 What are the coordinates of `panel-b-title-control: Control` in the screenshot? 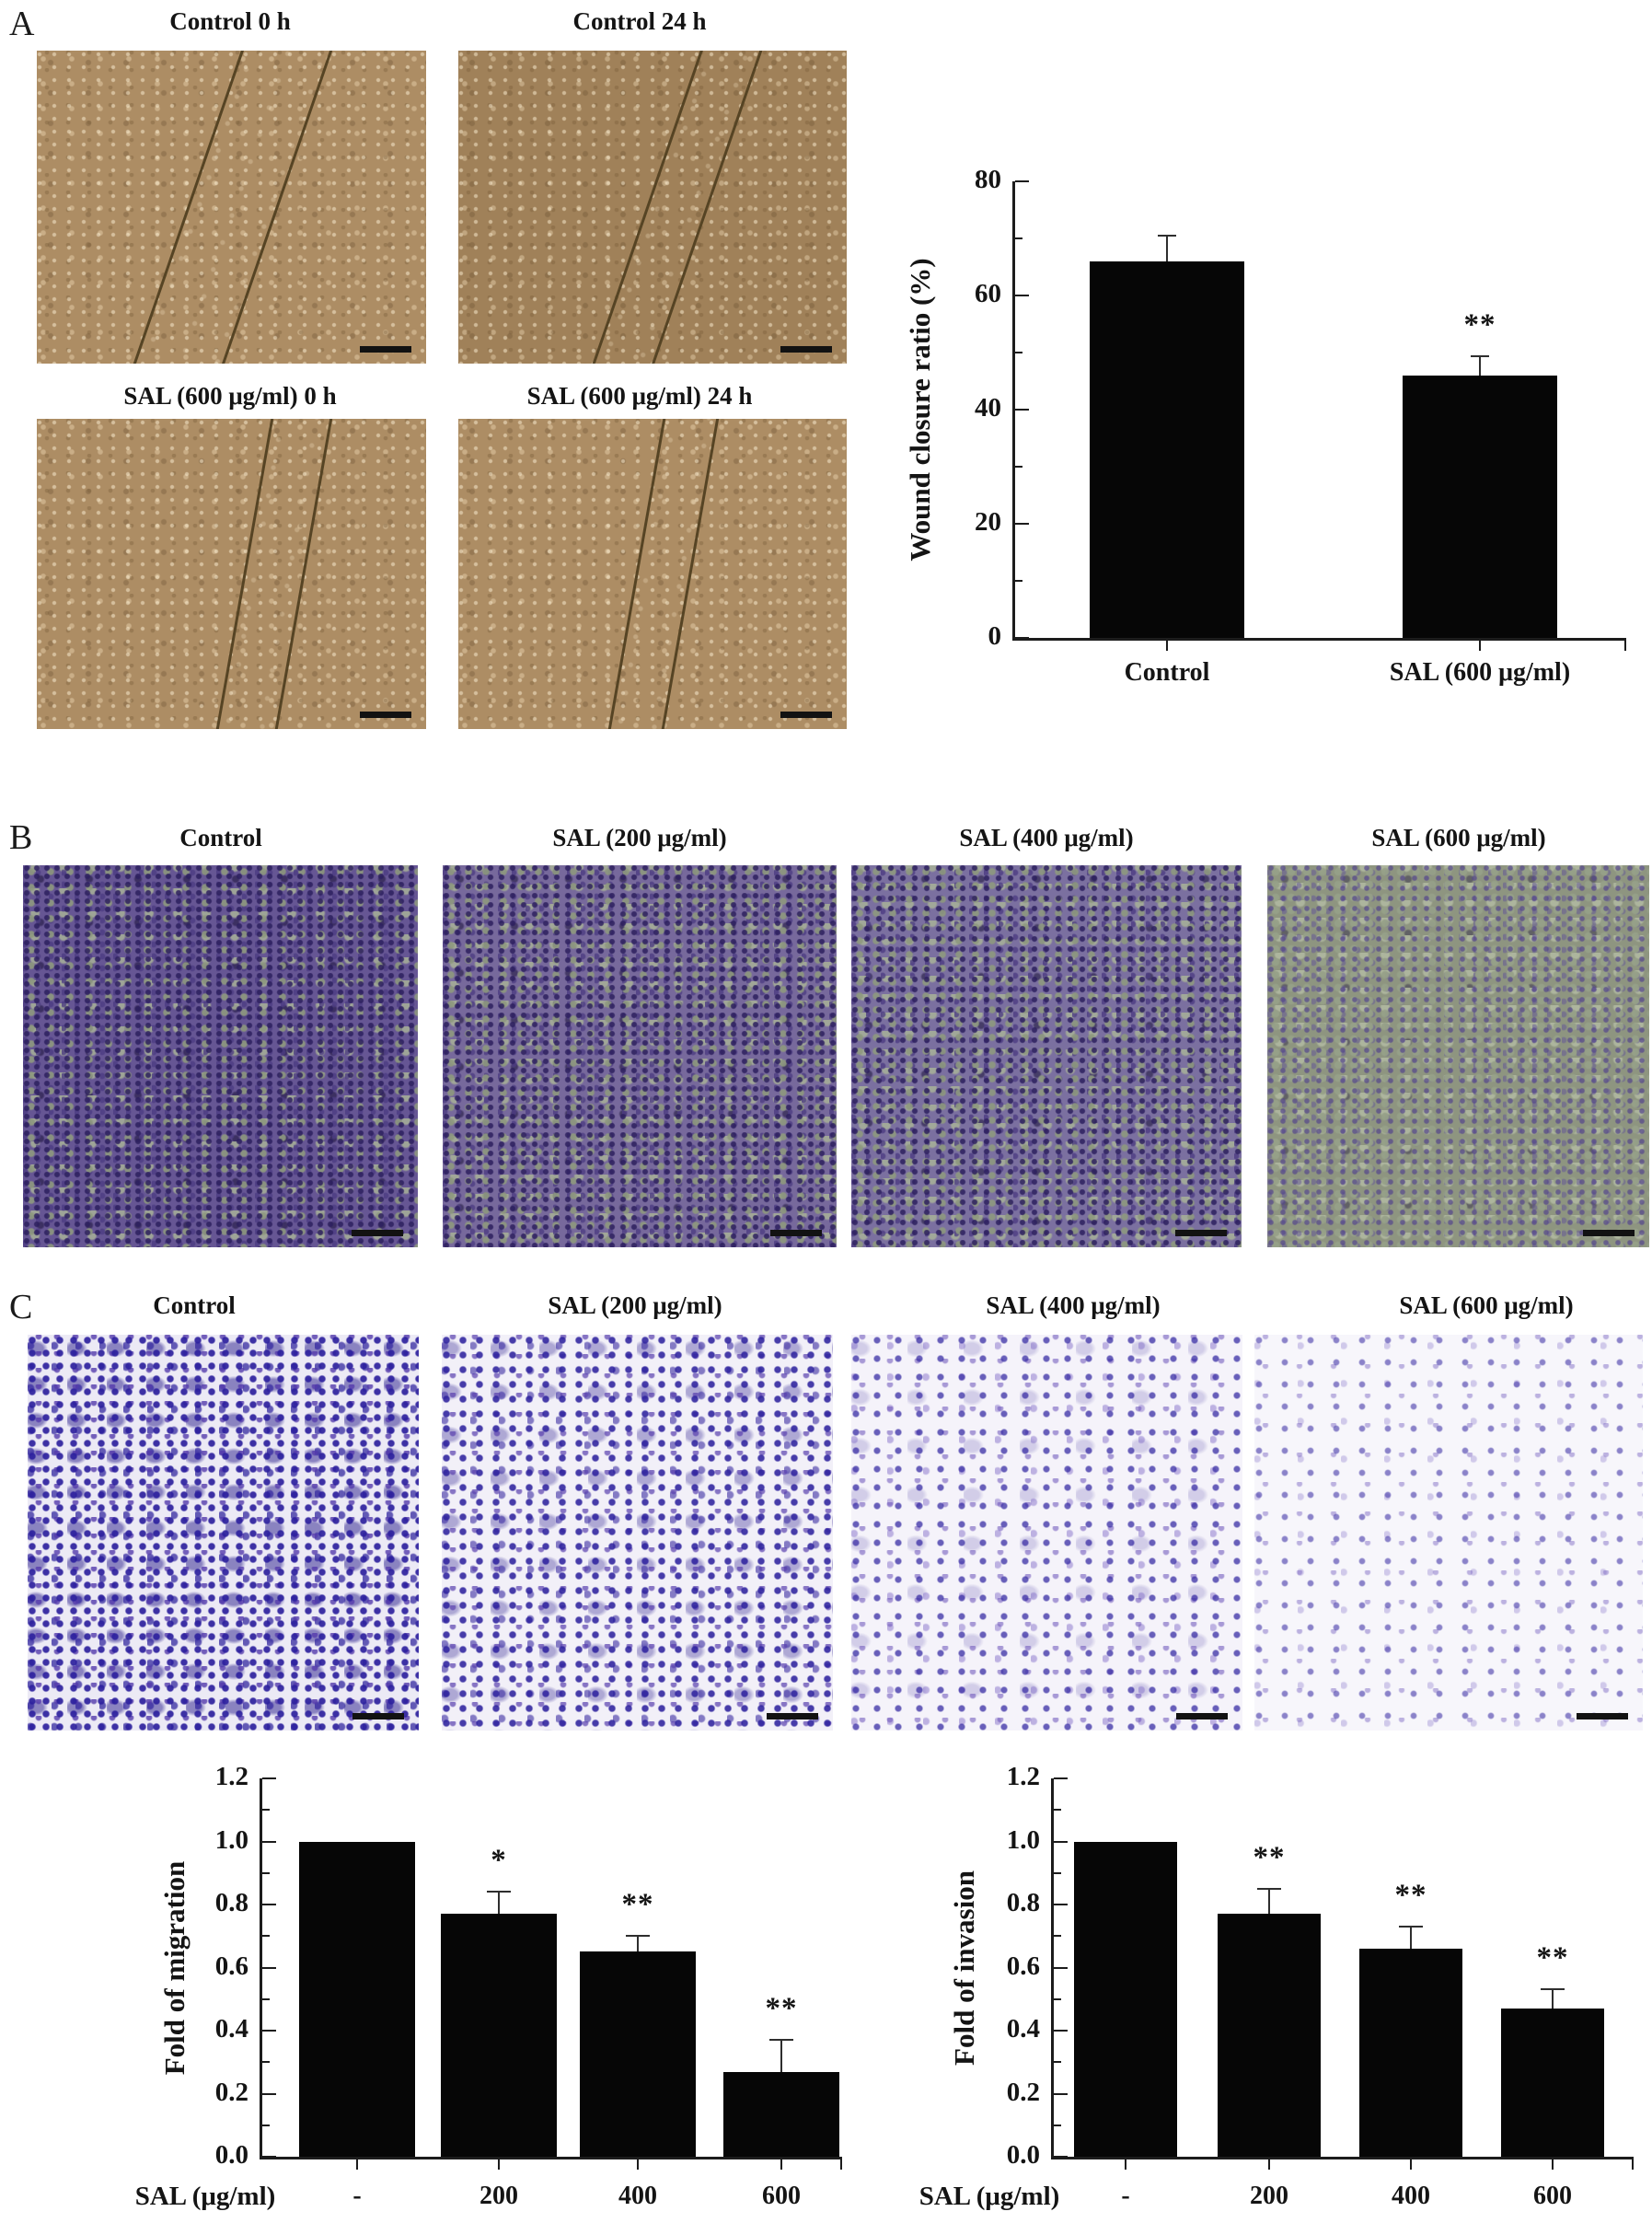 It's located at (220, 837).